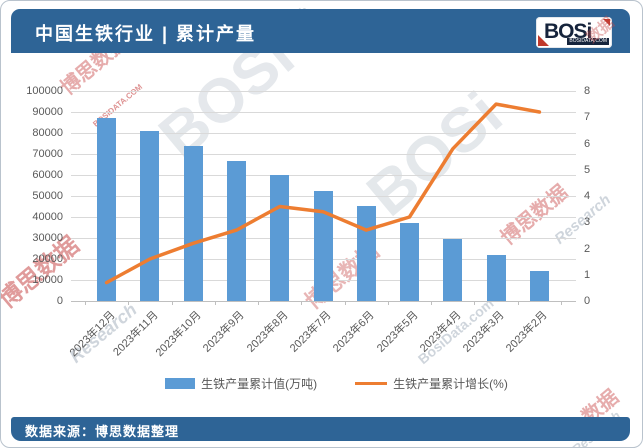 This screenshot has width=643, height=448. I want to click on secondary-y-axis-tick-label: 7, so click(587, 117).